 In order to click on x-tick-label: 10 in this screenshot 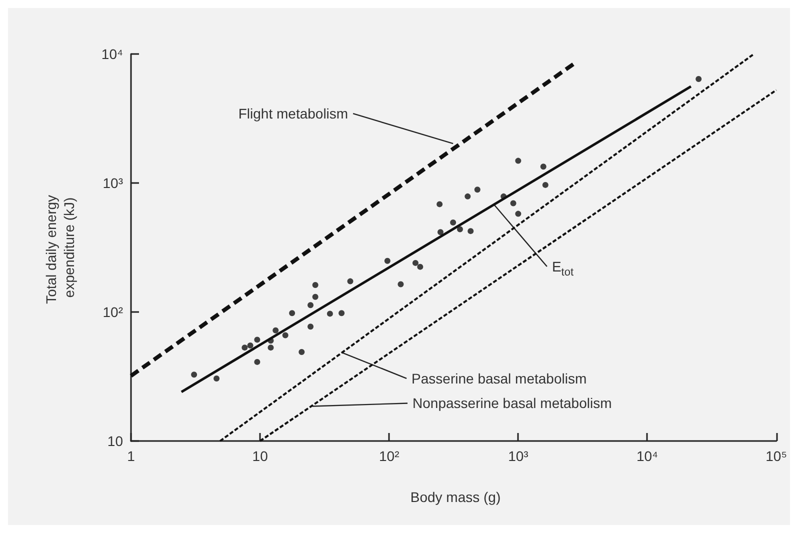, I will do `click(260, 456)`.